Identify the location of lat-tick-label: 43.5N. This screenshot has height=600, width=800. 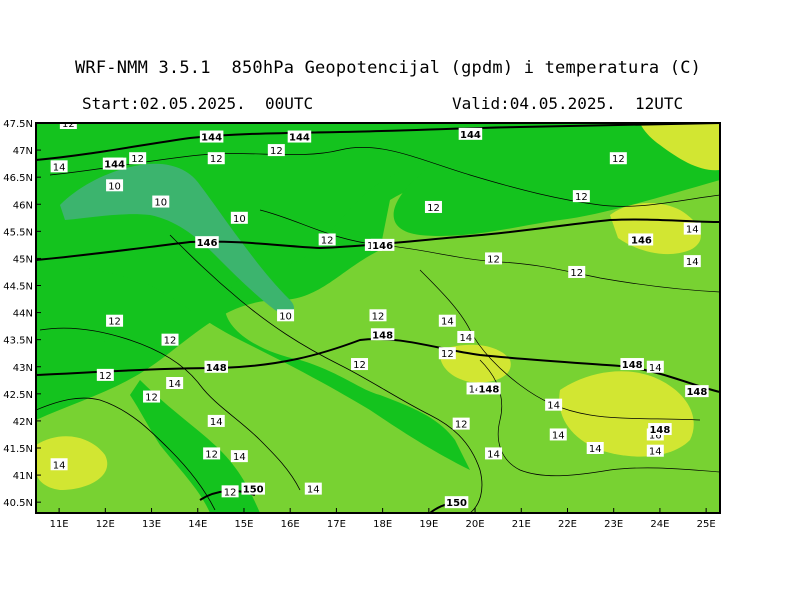
(18, 341).